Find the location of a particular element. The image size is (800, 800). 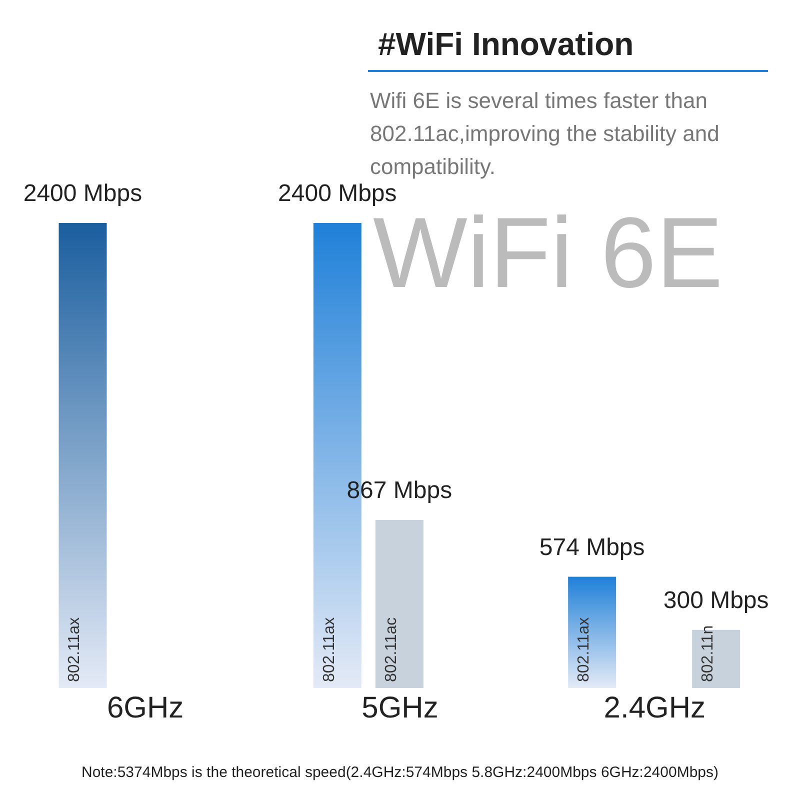

data-label: 2400 Mbps is located at coordinates (82, 193).